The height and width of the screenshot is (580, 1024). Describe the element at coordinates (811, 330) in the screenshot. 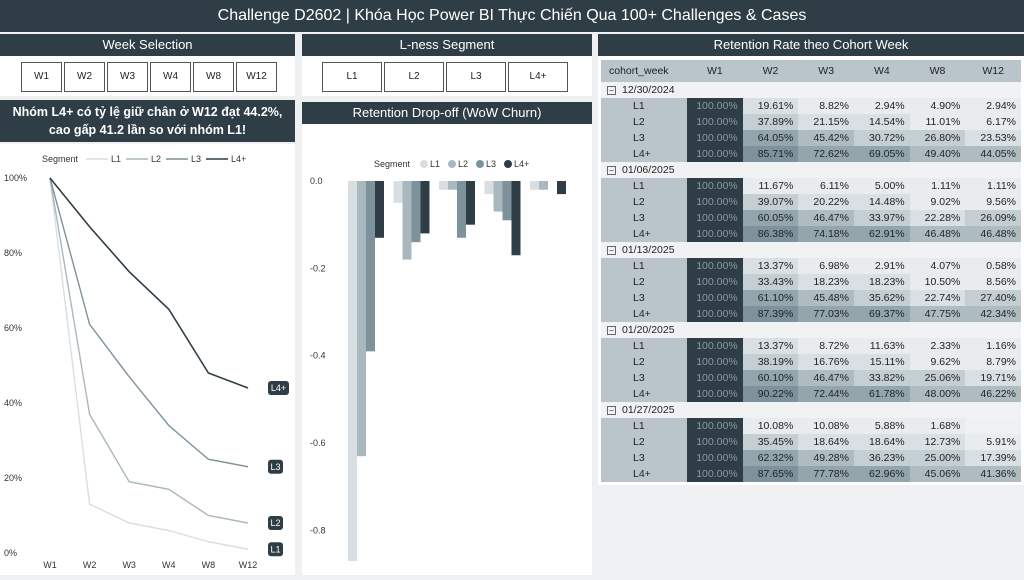

I see `cohort-group-row: −01/20/2025` at that location.